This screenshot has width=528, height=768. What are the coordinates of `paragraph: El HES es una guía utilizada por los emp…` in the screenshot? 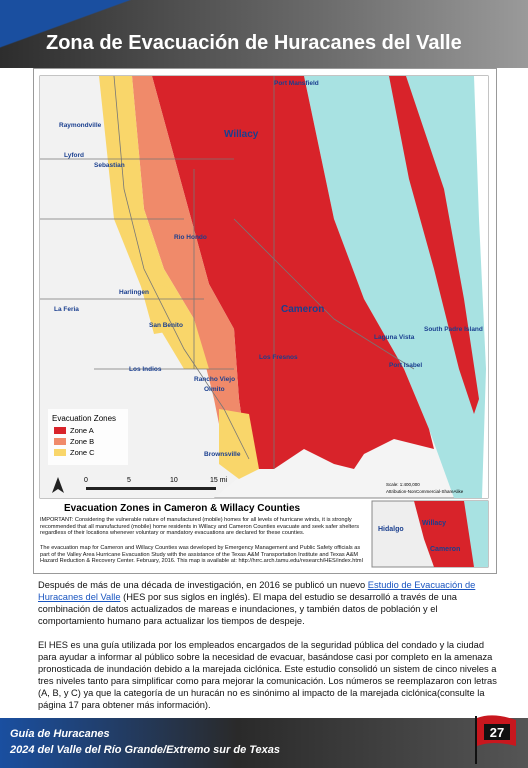 It's located at (267, 675).